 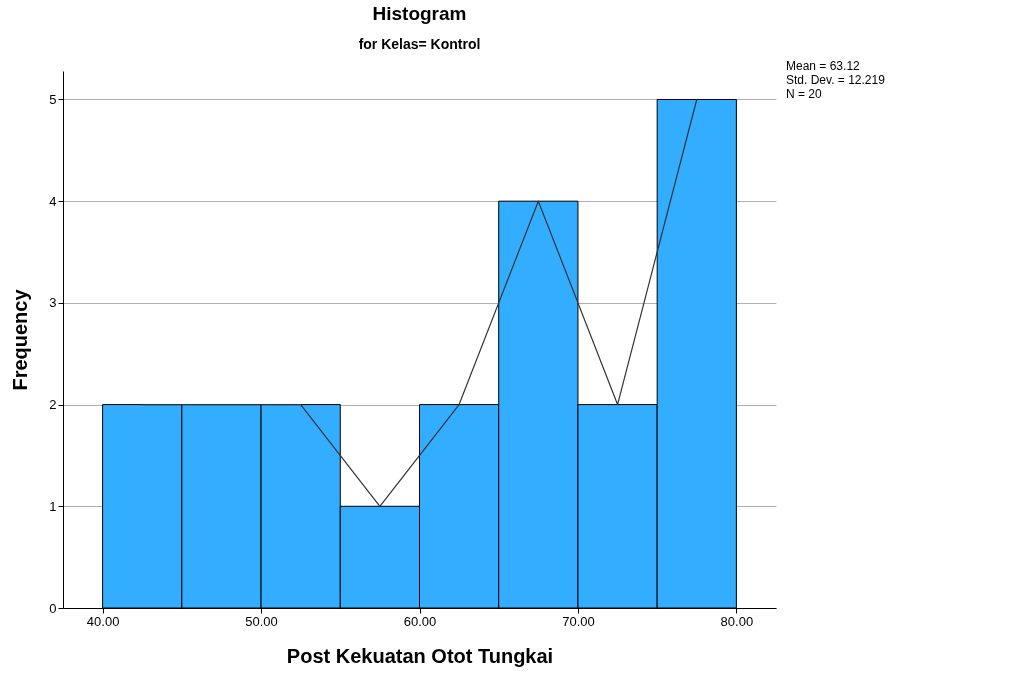 I want to click on chart-title: Histogram, so click(x=419, y=13).